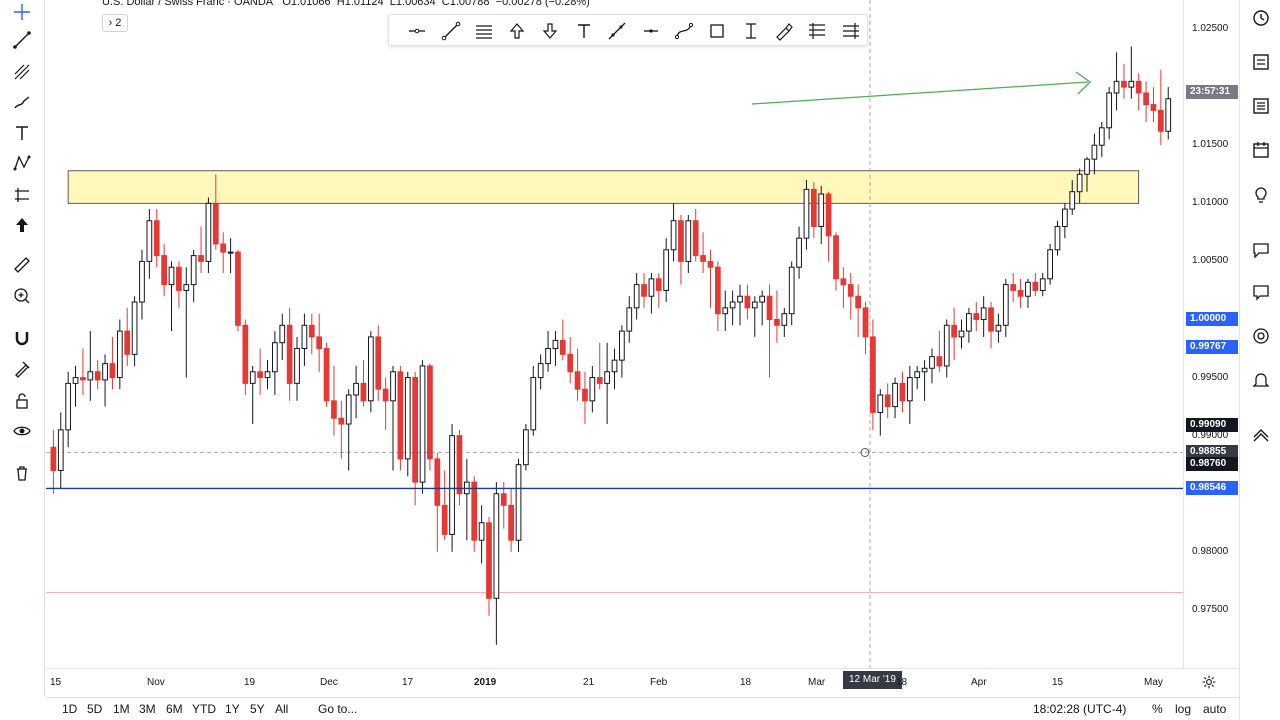 This screenshot has height=720, width=1280. I want to click on range-button-1d: 1D, so click(70, 709).